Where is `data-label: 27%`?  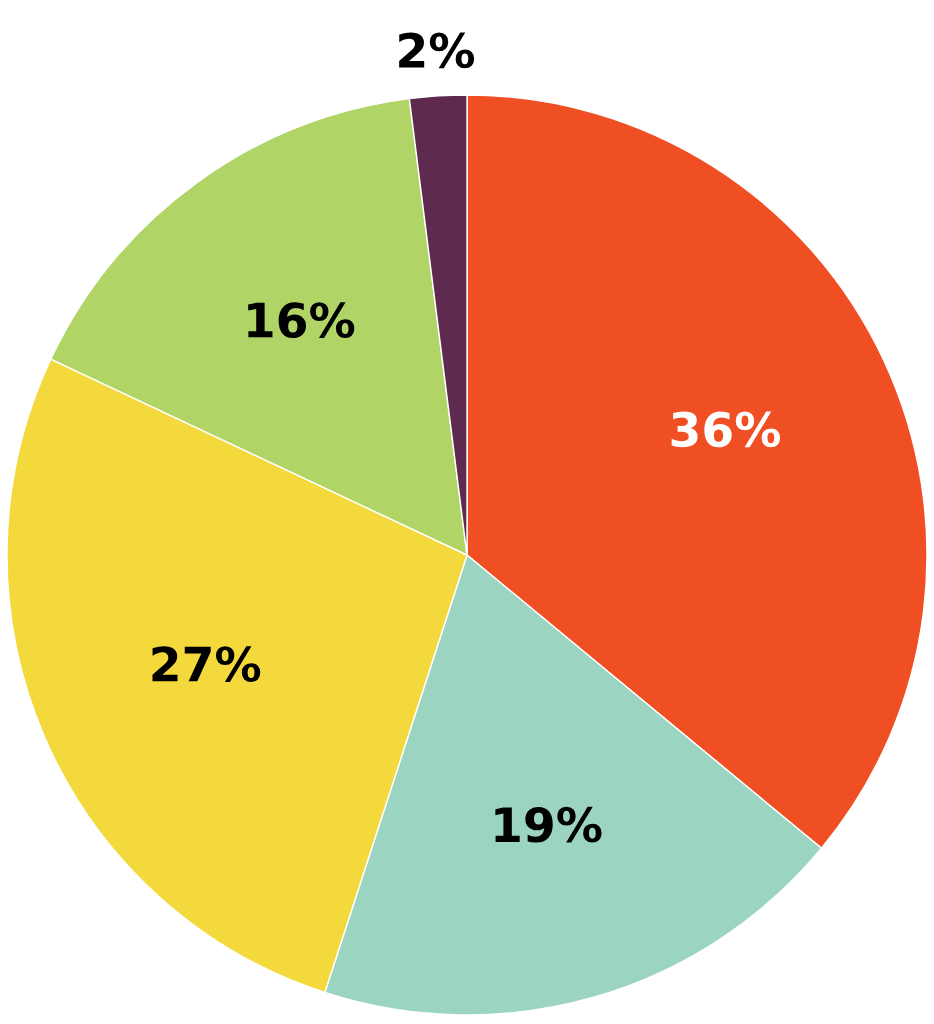
data-label: 27% is located at coordinates (206, 664).